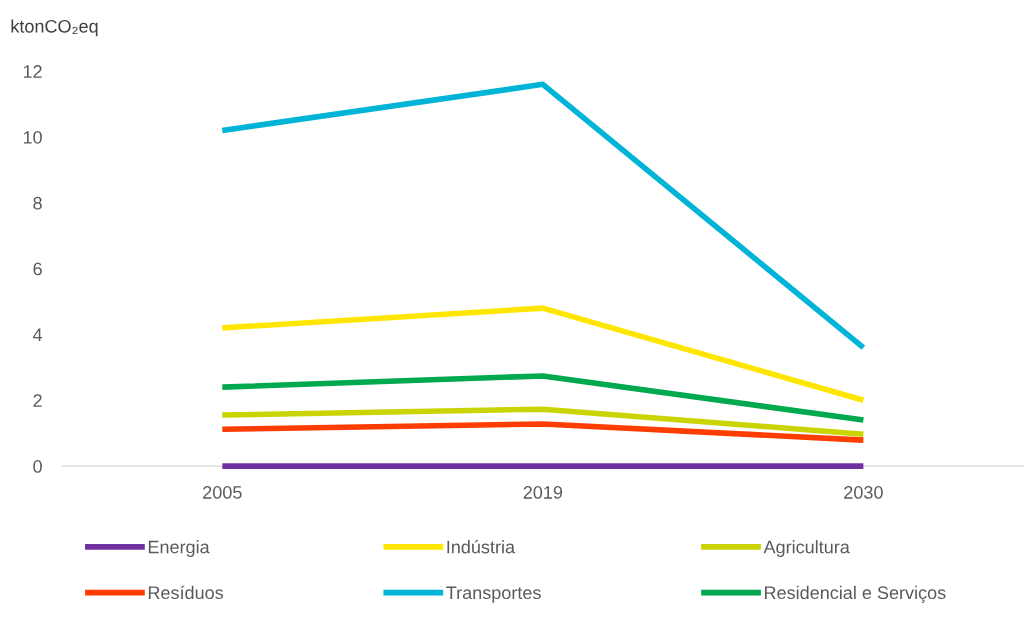  What do you see at coordinates (481, 546) in the screenshot?
I see `legend-label: Indústria` at bounding box center [481, 546].